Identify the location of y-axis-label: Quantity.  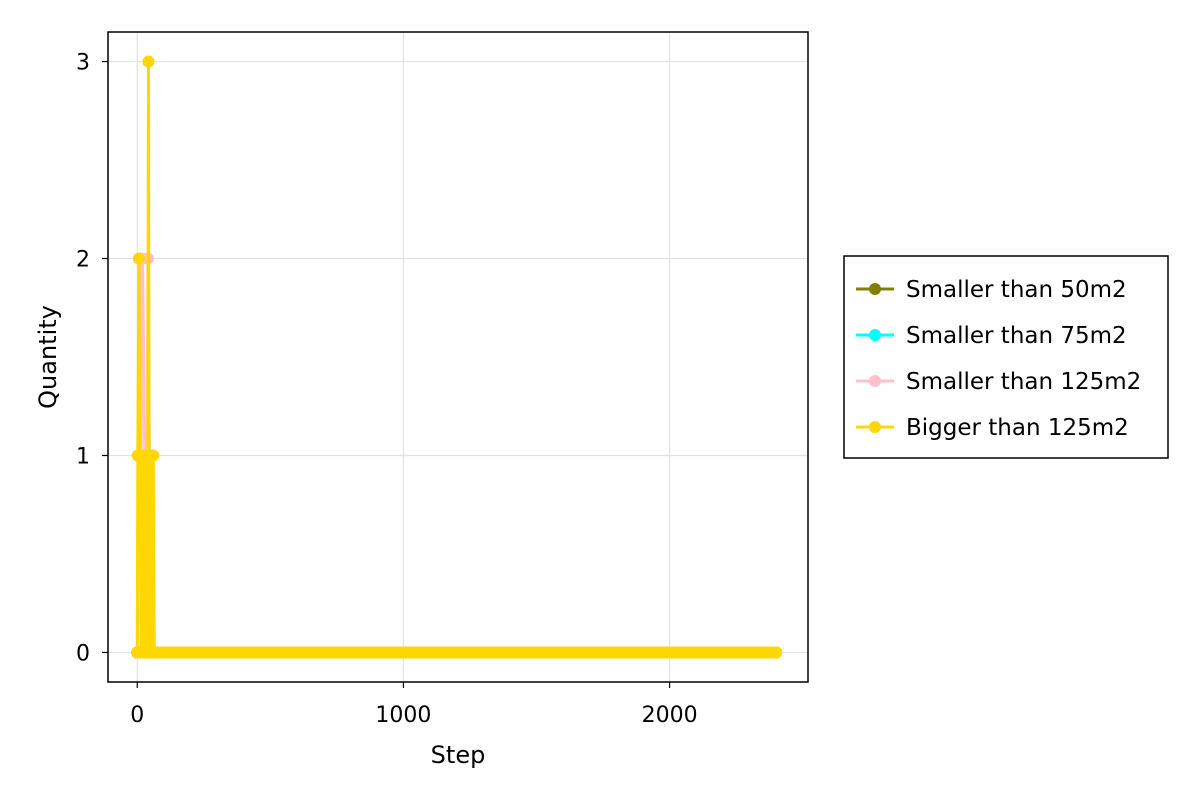
(48, 357).